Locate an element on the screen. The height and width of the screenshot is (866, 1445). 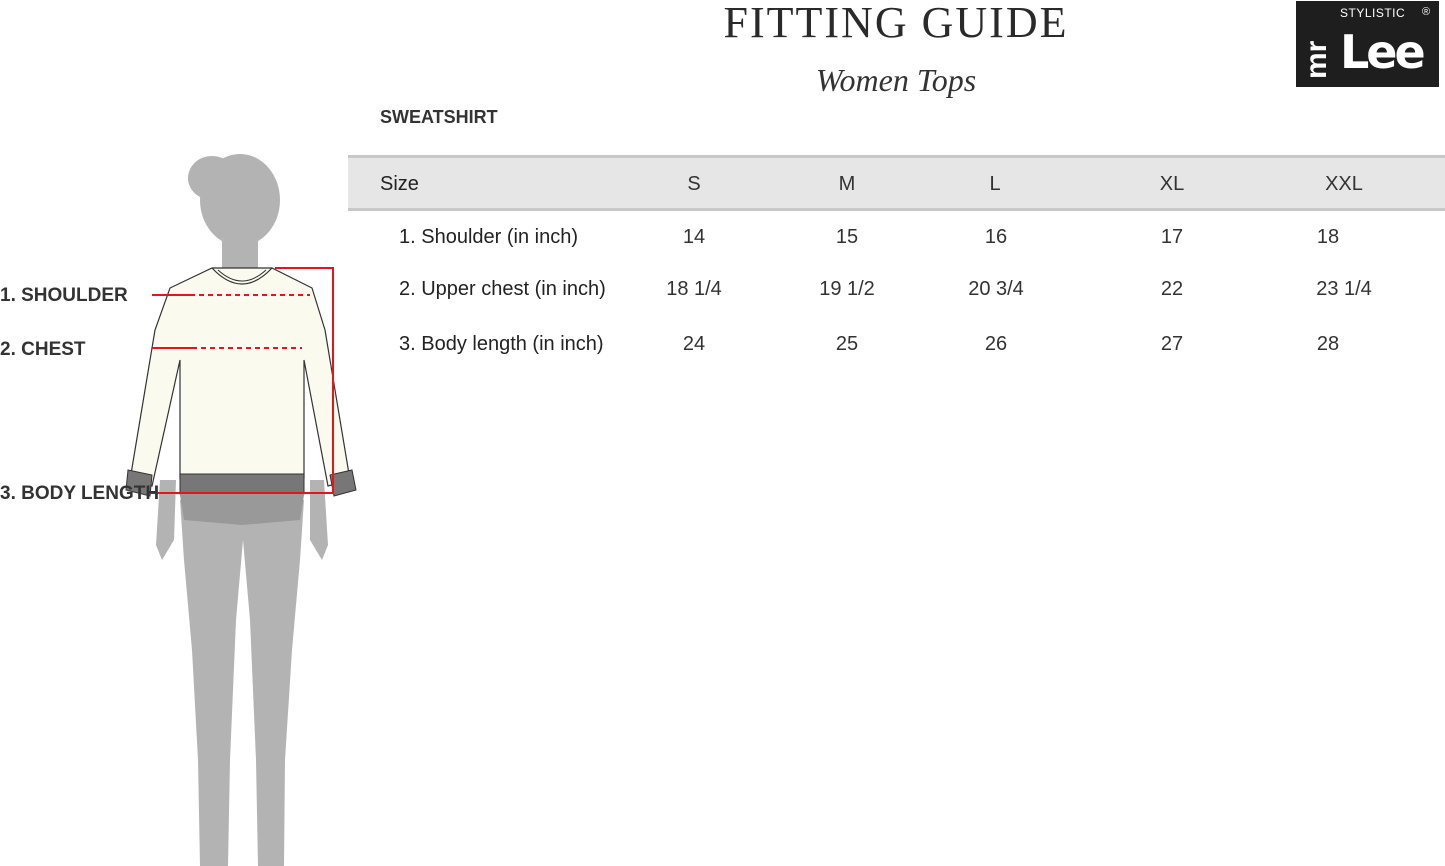
row-label: 2. Upper chest (in inch) is located at coordinates (502, 289).